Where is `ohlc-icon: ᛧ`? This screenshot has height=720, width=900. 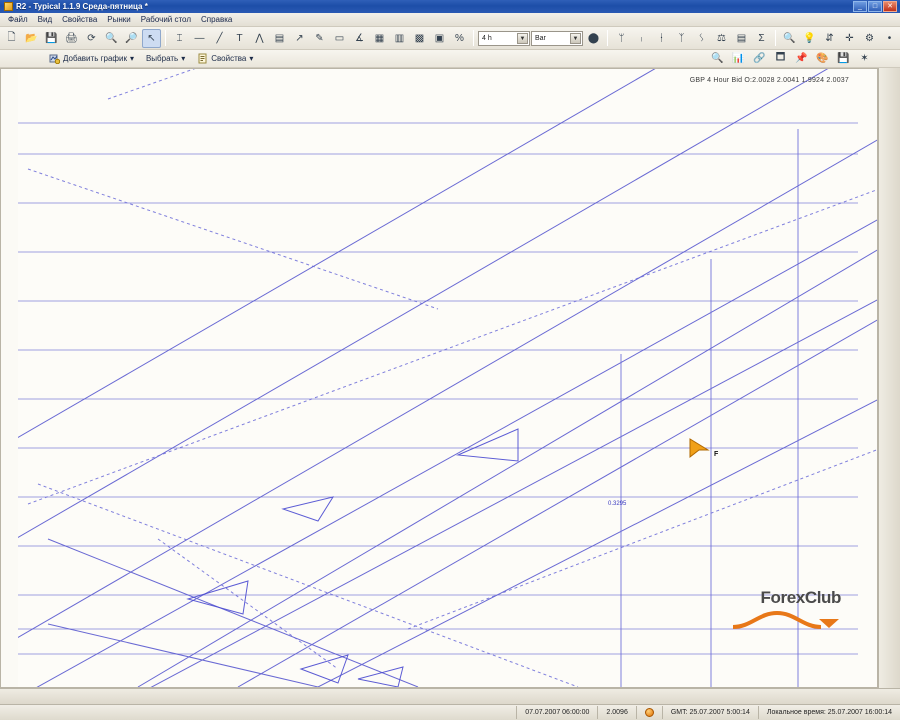
ohlc-icon: ᛧ is located at coordinates (641, 38).